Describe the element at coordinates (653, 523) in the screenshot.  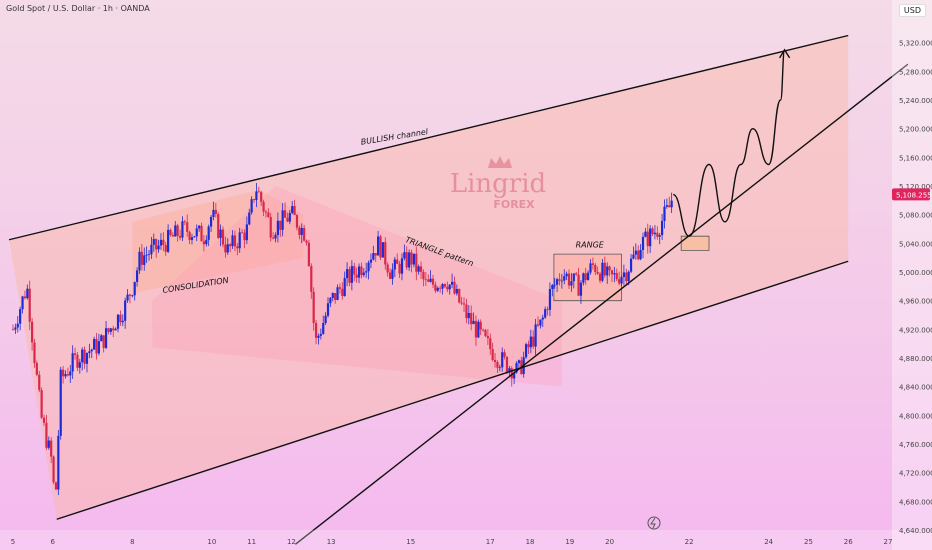
I see `lightning-bolt` at that location.